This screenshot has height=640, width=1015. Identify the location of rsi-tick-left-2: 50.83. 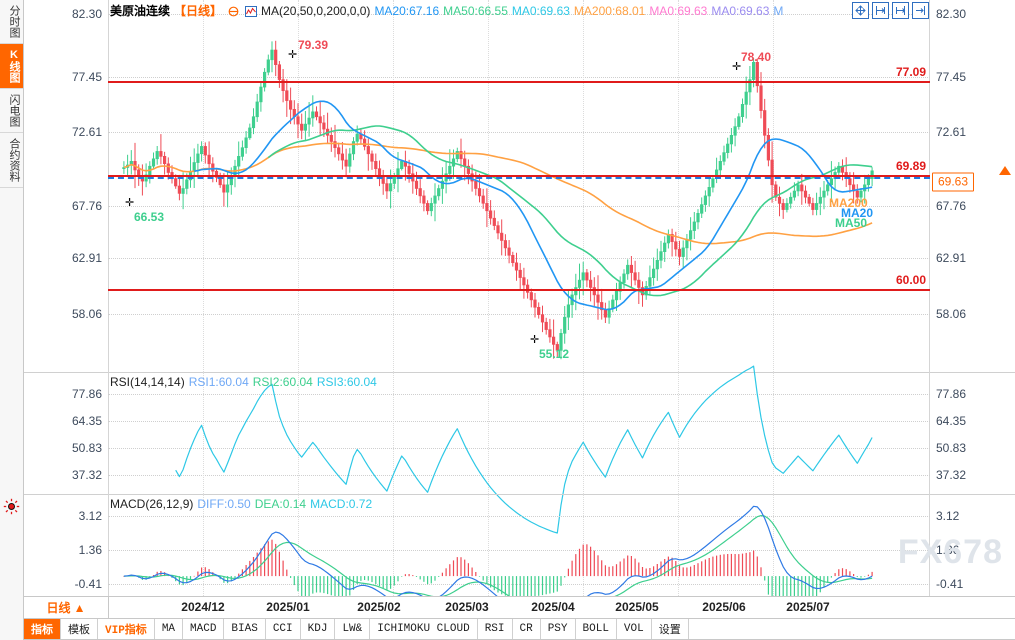
(86, 448).